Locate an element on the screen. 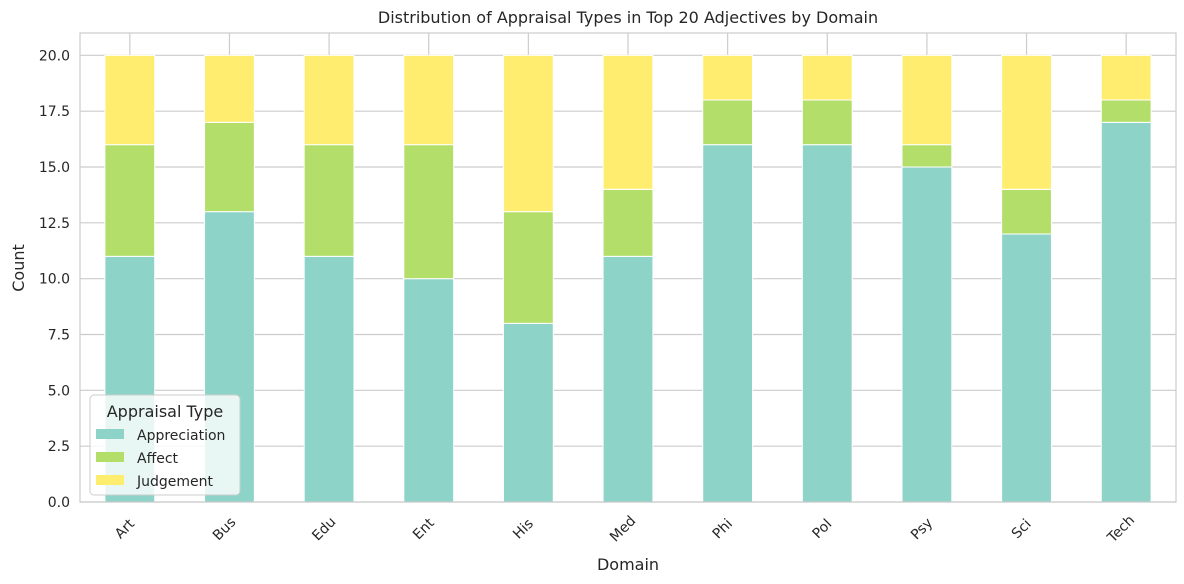  y-tick-label: 20.0 is located at coordinates (54, 56).